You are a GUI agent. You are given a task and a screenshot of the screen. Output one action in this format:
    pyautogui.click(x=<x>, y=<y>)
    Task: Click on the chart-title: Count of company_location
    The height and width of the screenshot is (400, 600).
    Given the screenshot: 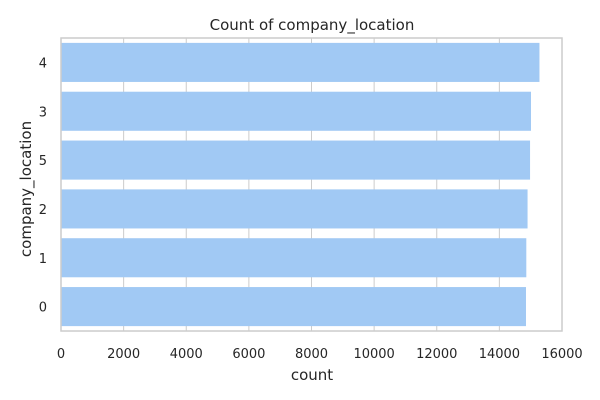 What is the action you would take?
    pyautogui.click(x=312, y=25)
    